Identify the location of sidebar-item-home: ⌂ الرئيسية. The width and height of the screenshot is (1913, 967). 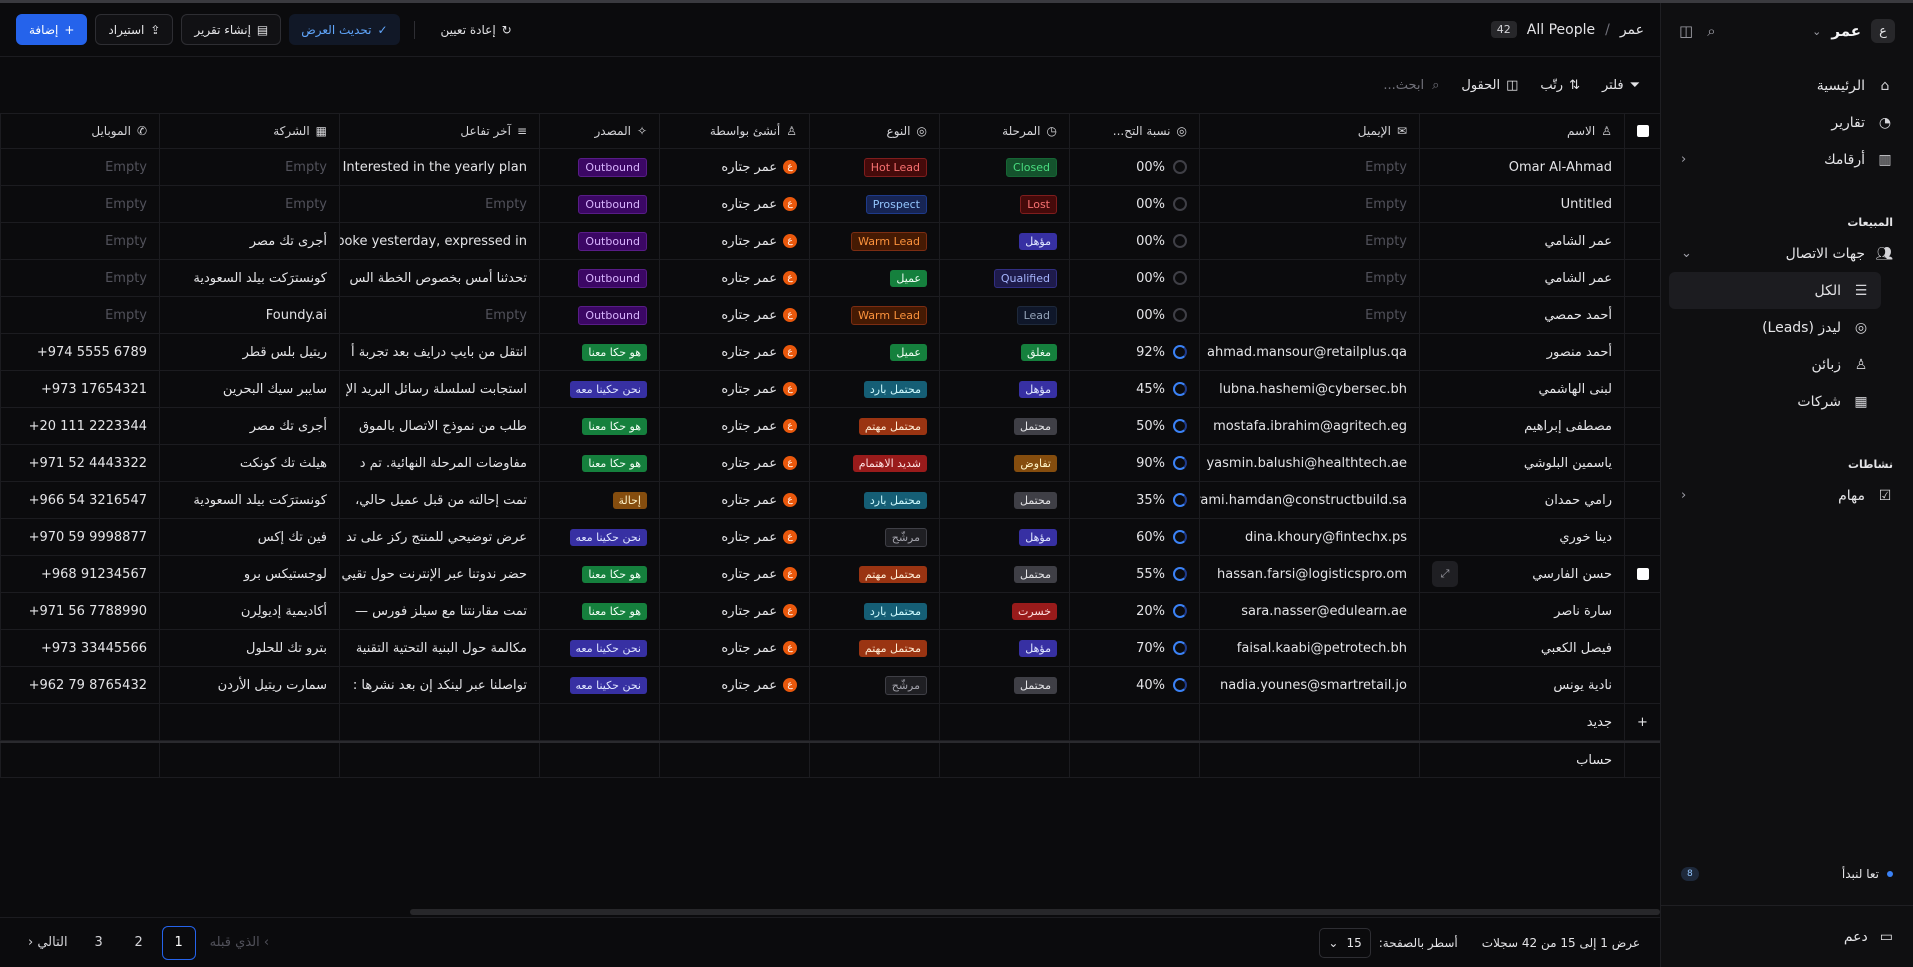
(1787, 85).